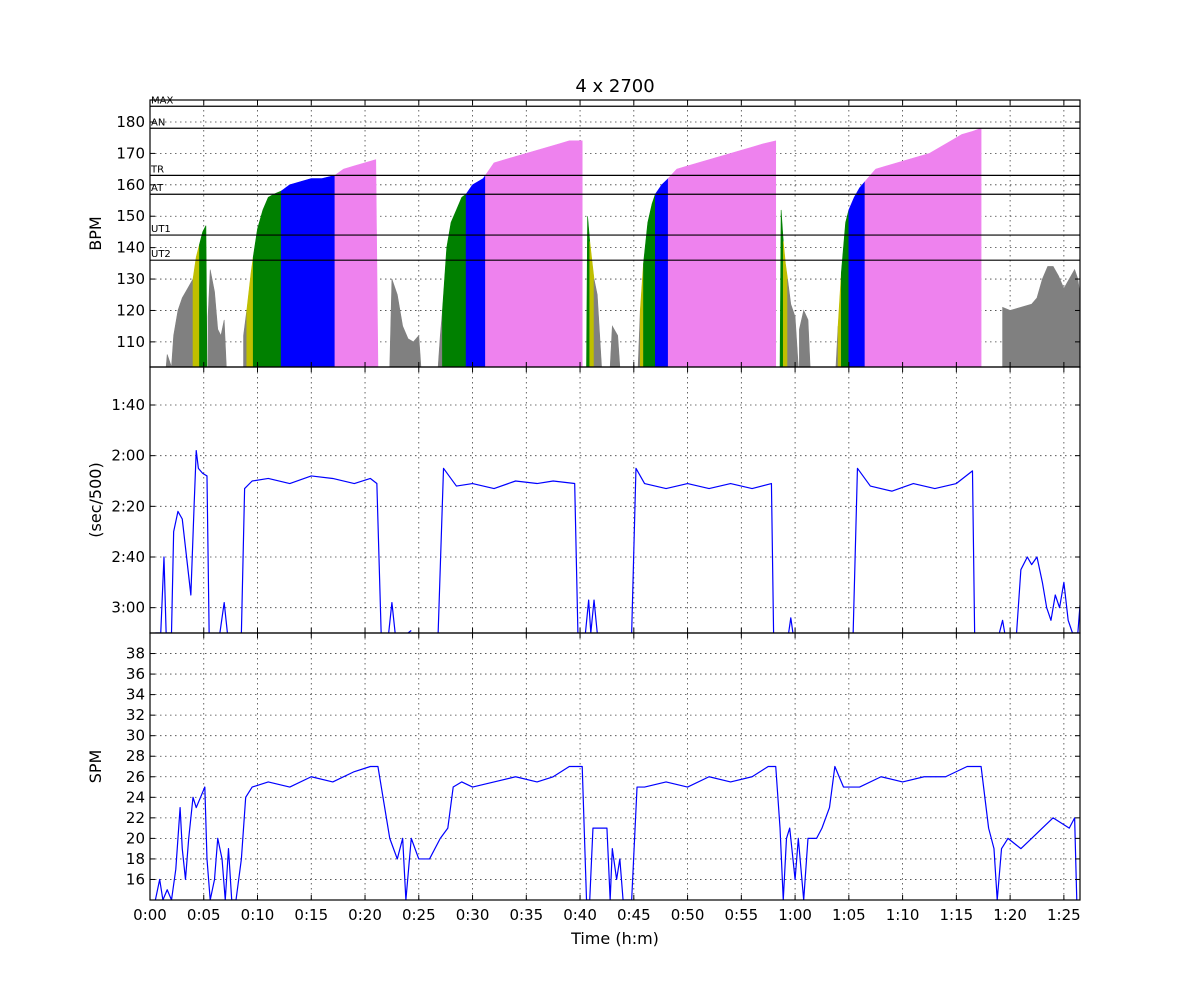  What do you see at coordinates (741, 915) in the screenshot?
I see `x-tick-label: 0:55` at bounding box center [741, 915].